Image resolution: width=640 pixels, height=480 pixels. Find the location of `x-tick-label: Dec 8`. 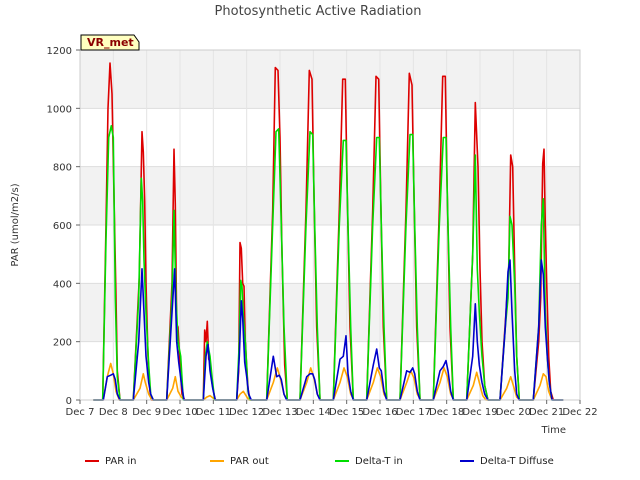

x-tick-label: Dec 8 is located at coordinates (113, 412).